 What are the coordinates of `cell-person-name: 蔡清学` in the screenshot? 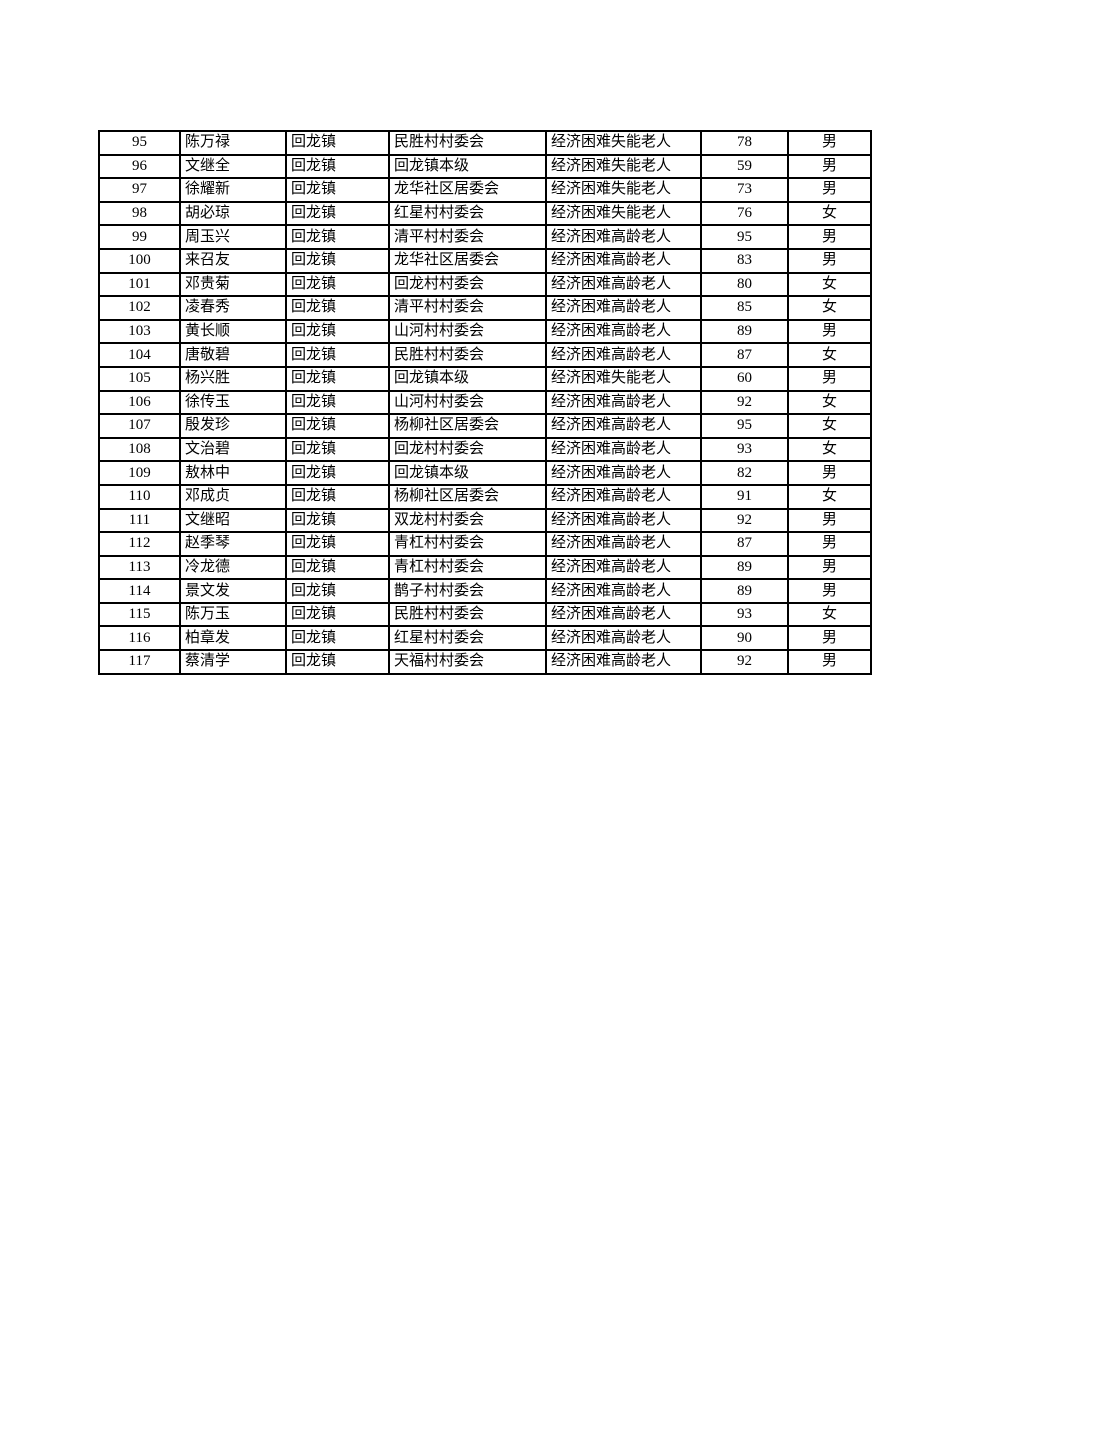 It's located at (233, 662).